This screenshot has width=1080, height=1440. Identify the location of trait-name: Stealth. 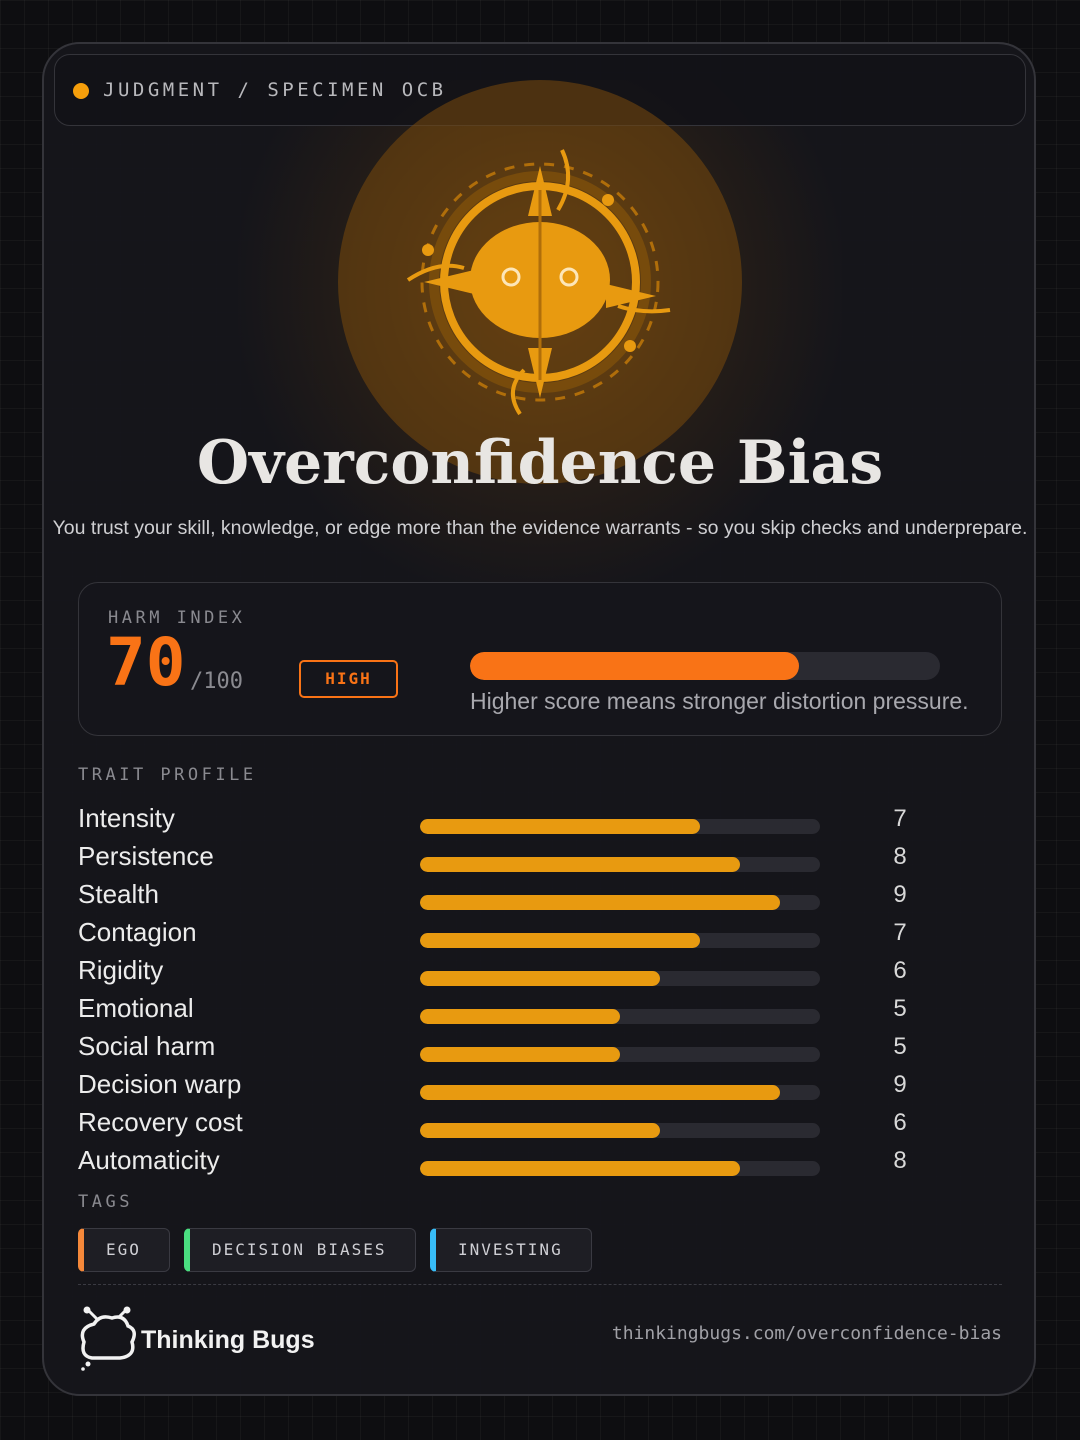
(118, 894).